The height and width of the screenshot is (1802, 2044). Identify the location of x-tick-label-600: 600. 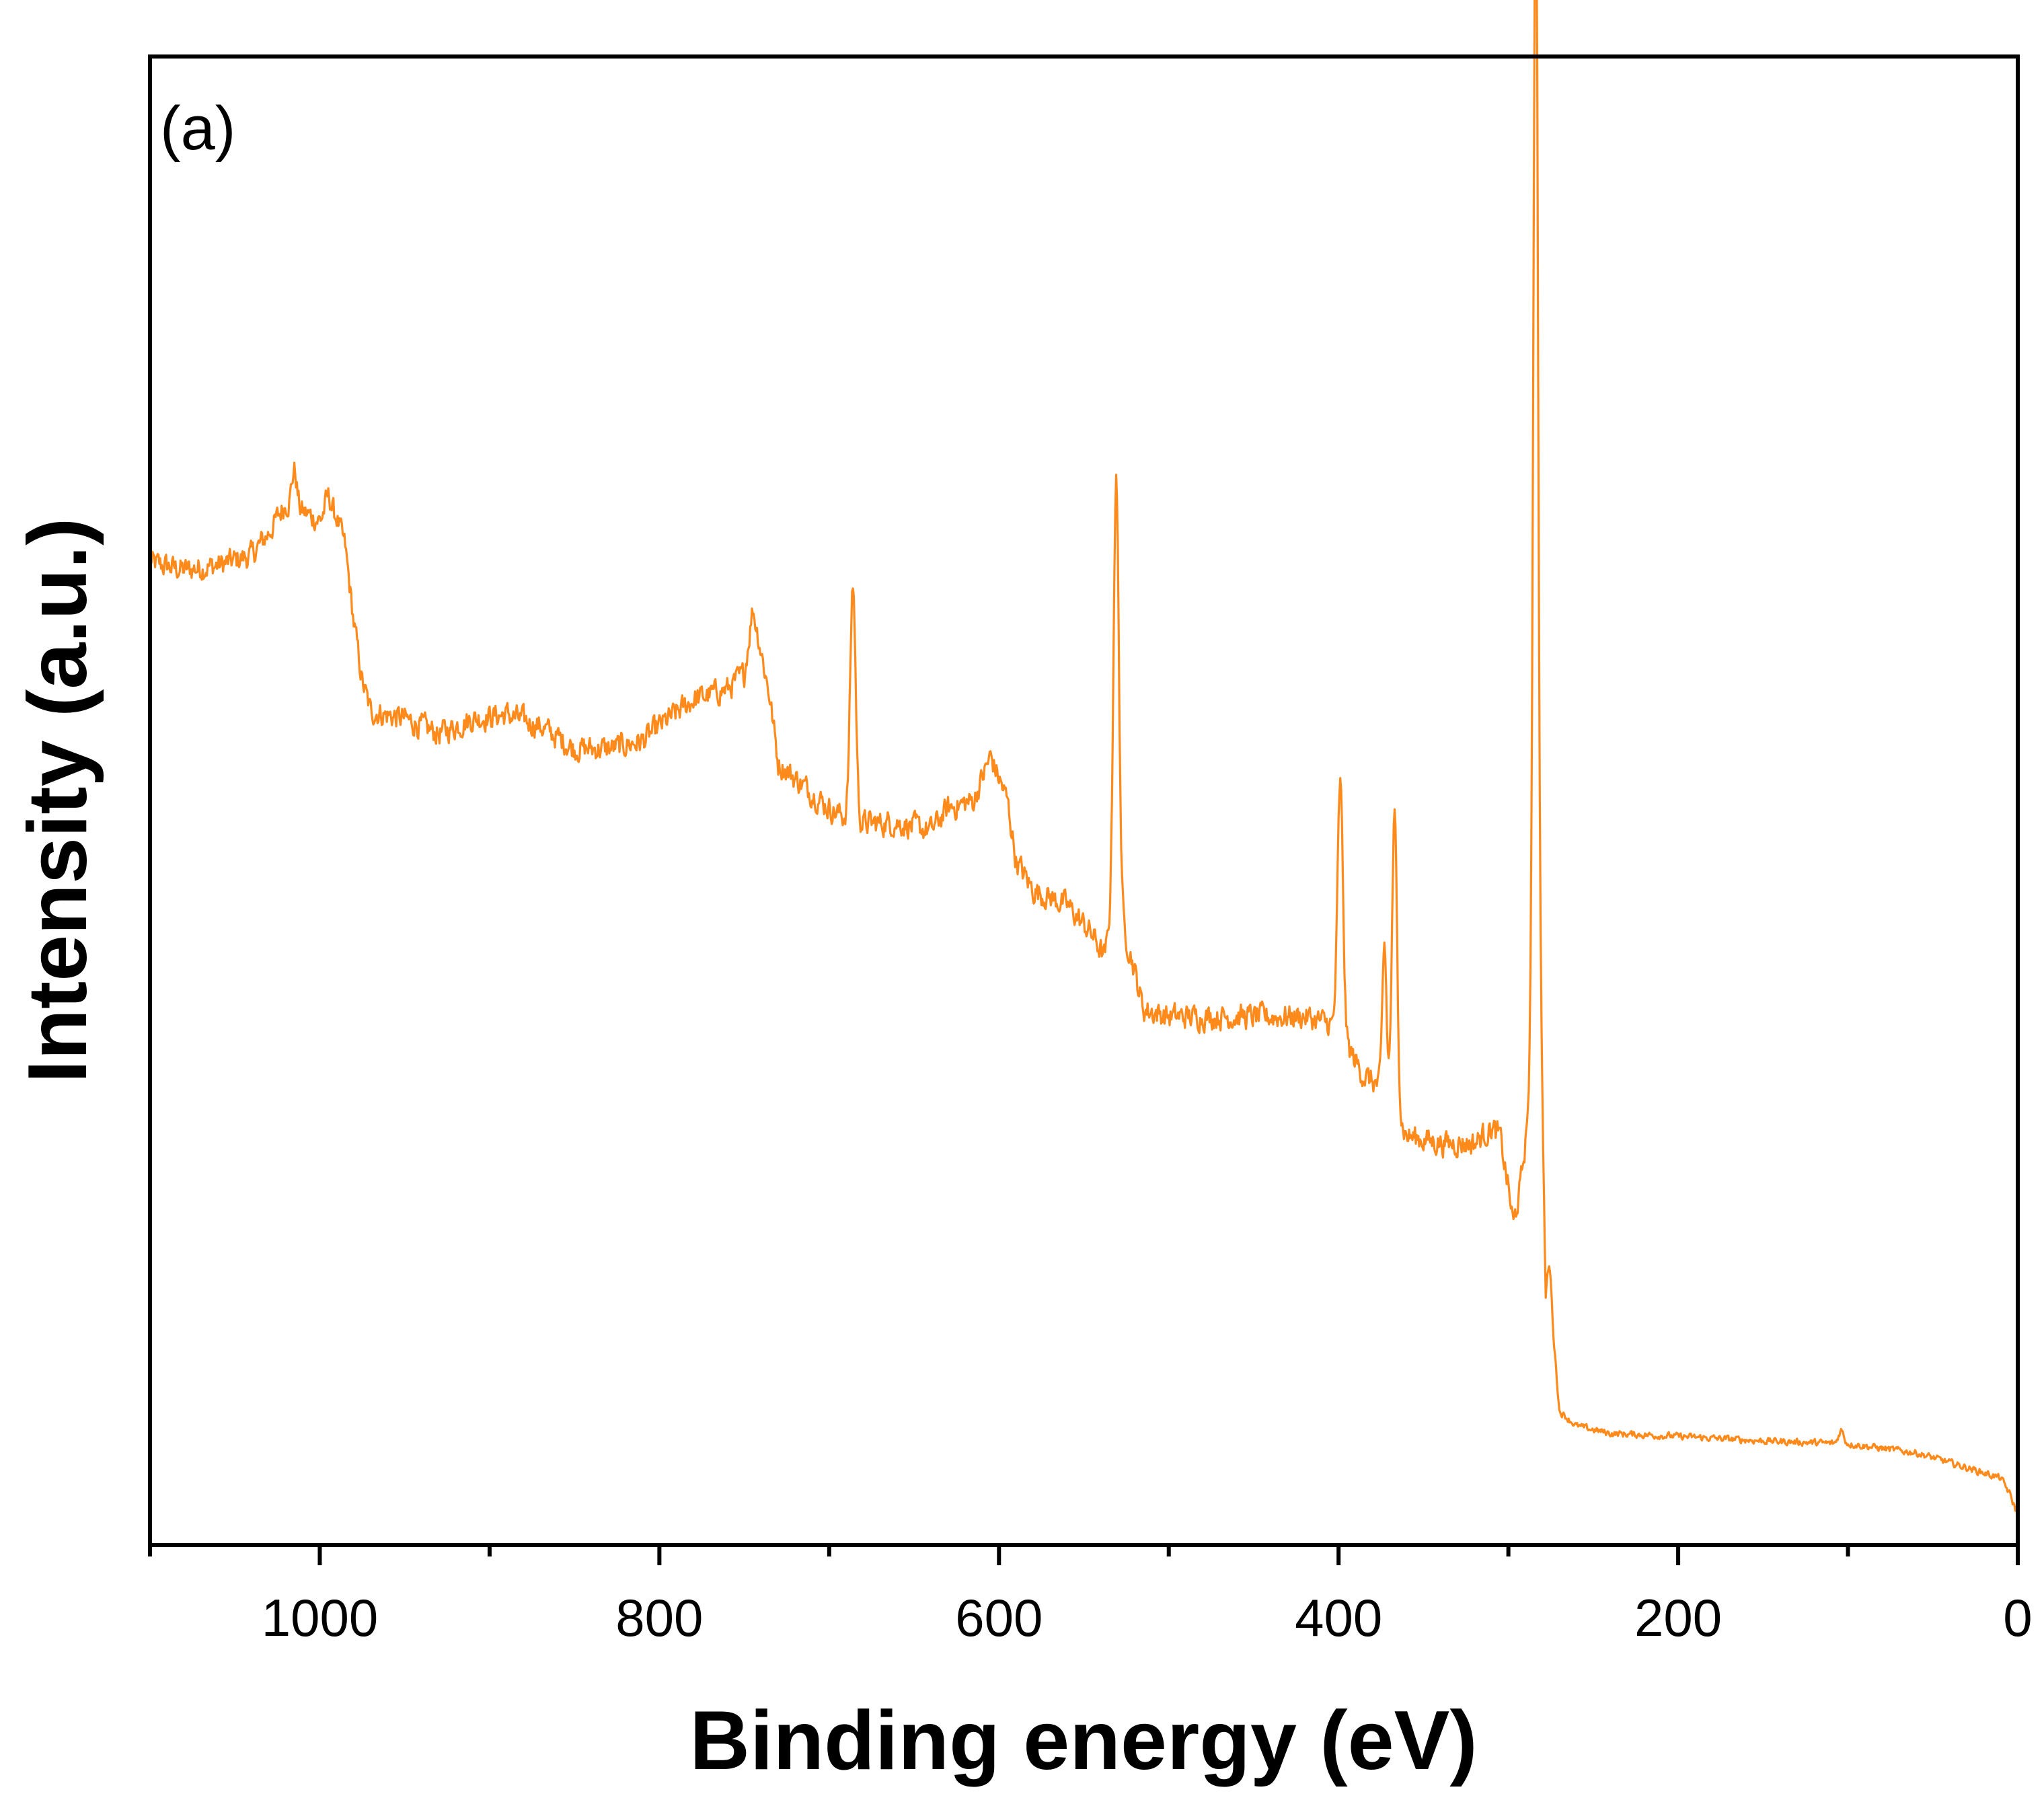
(999, 1618).